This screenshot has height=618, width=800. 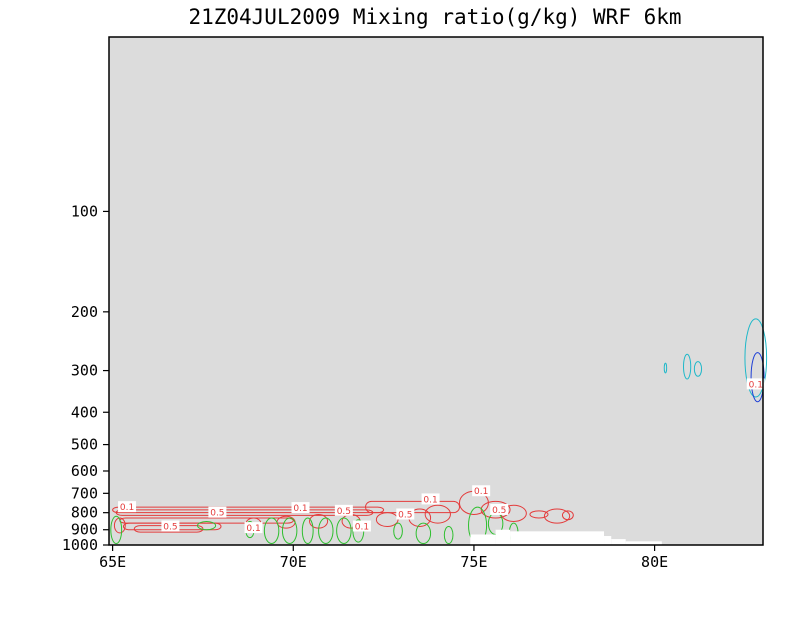 What do you see at coordinates (84, 530) in the screenshot?
I see `y-tick-label: 900` at bounding box center [84, 530].